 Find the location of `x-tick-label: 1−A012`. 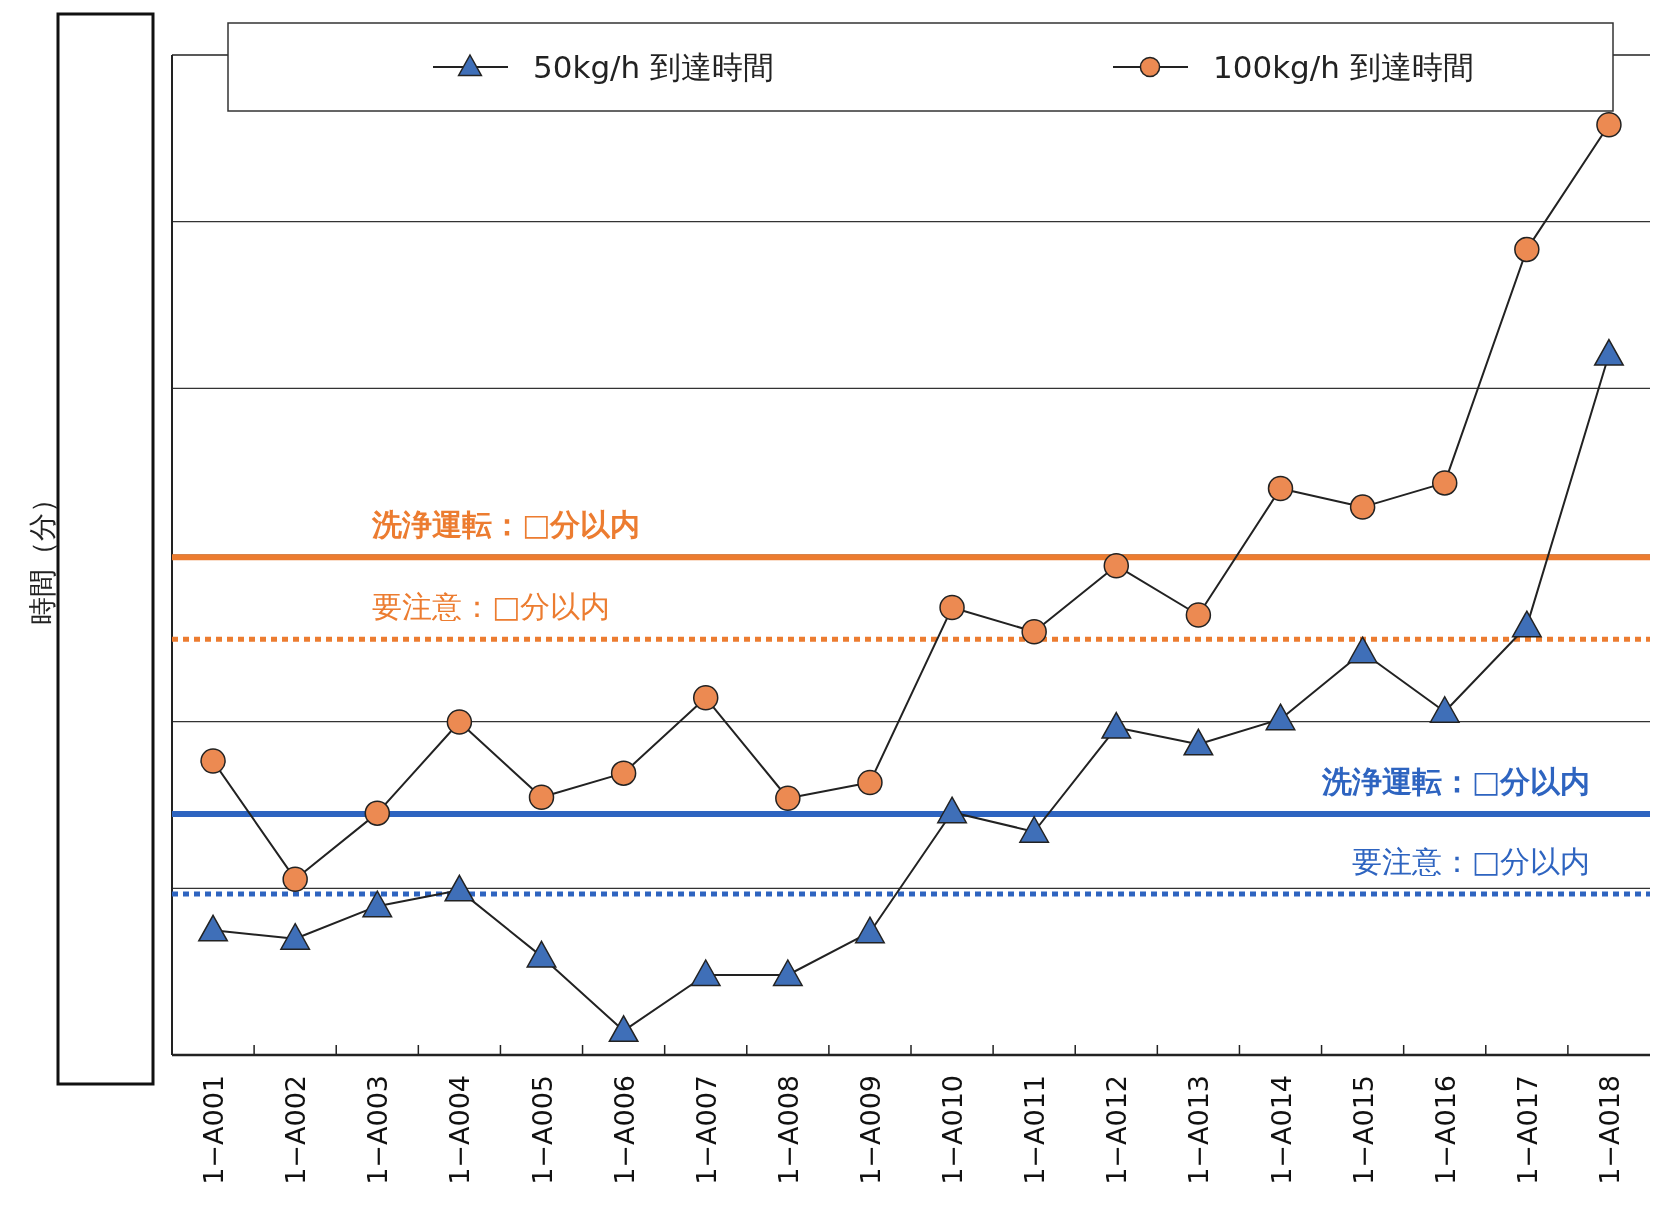

x-tick-label: 1−A012 is located at coordinates (1117, 1130).